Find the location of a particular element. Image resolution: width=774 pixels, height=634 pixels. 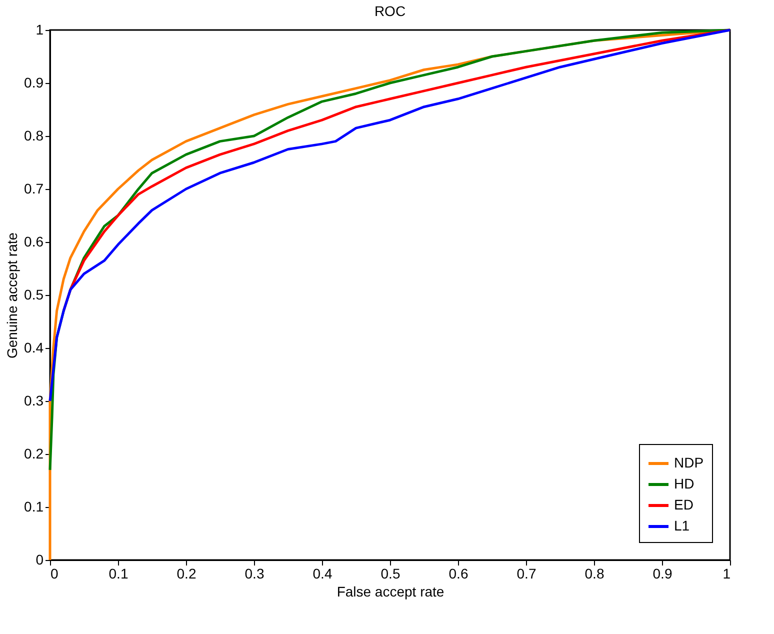

x-tick-label: 0.1 is located at coordinates (118, 574).